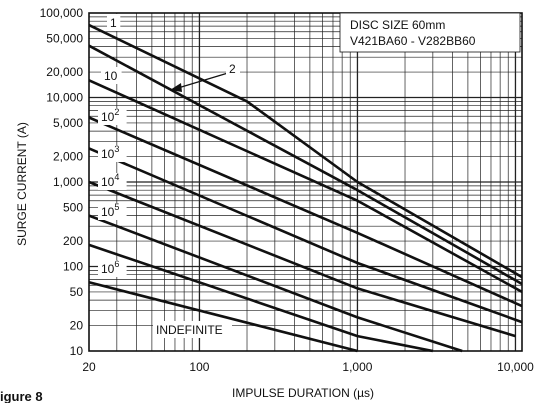 The width and height of the screenshot is (536, 403). Describe the element at coordinates (21, 396) in the screenshot. I see `figure-caption: igure 8` at that location.